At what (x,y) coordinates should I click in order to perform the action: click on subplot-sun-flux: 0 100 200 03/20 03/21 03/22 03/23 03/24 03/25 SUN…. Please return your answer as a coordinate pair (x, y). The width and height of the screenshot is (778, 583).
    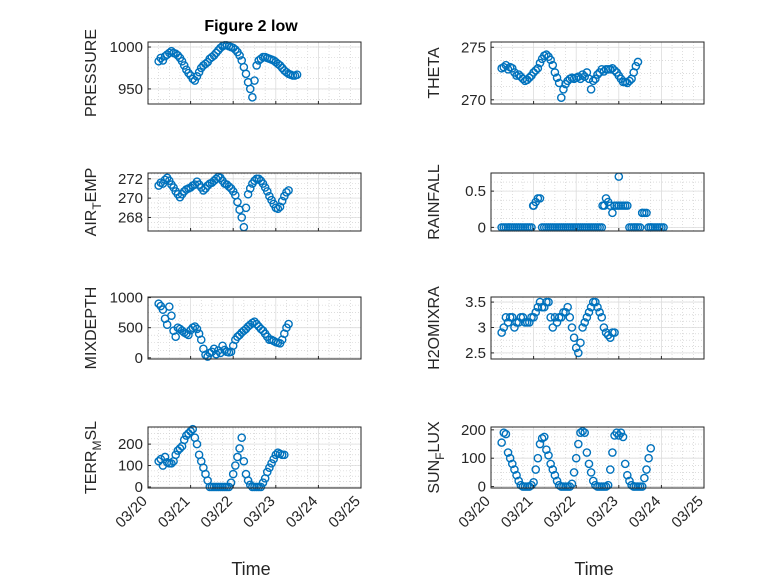
    Looking at the image, I should click on (566, 476).